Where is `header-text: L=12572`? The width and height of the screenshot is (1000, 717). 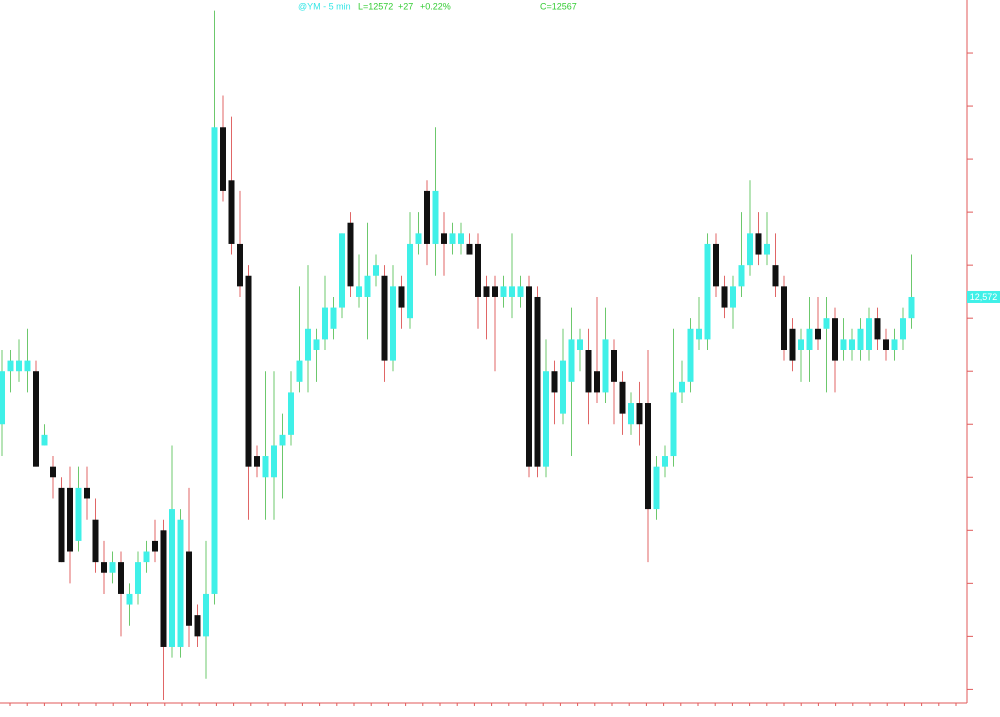
header-text: L=12572 is located at coordinates (375, 6).